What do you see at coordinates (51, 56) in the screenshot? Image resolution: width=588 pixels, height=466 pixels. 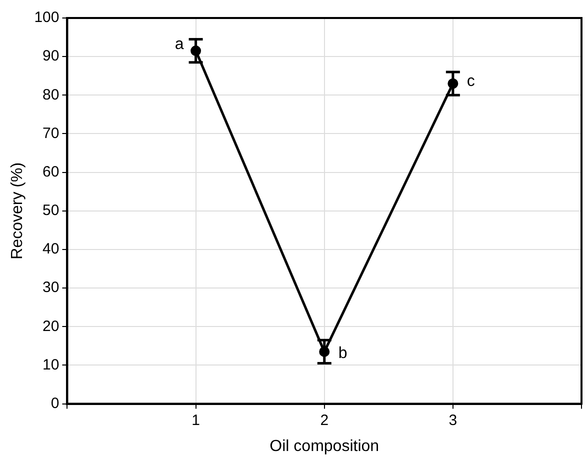 I see `y-tick-label: 90` at bounding box center [51, 56].